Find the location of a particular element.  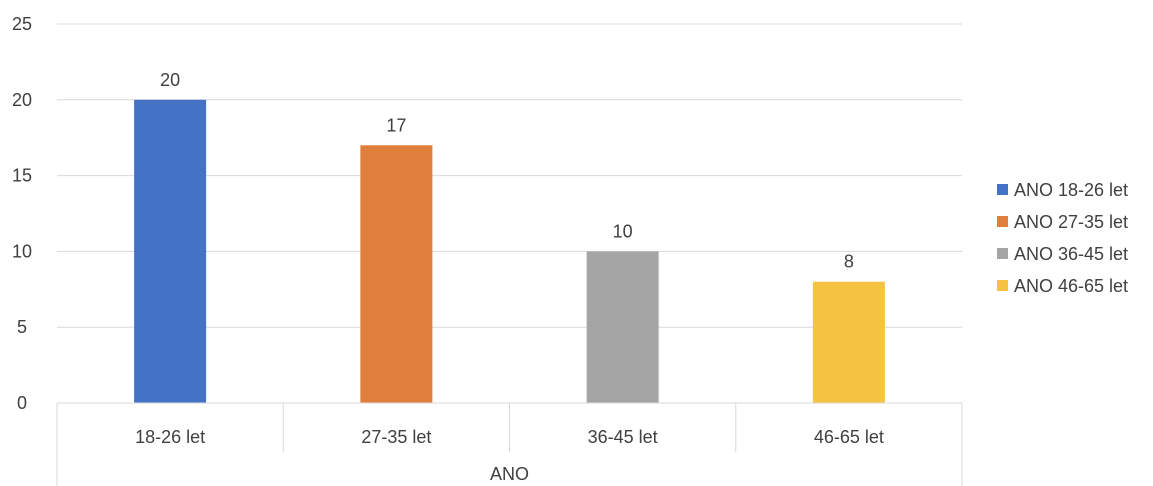

y-tick-label: 10 is located at coordinates (22, 251).